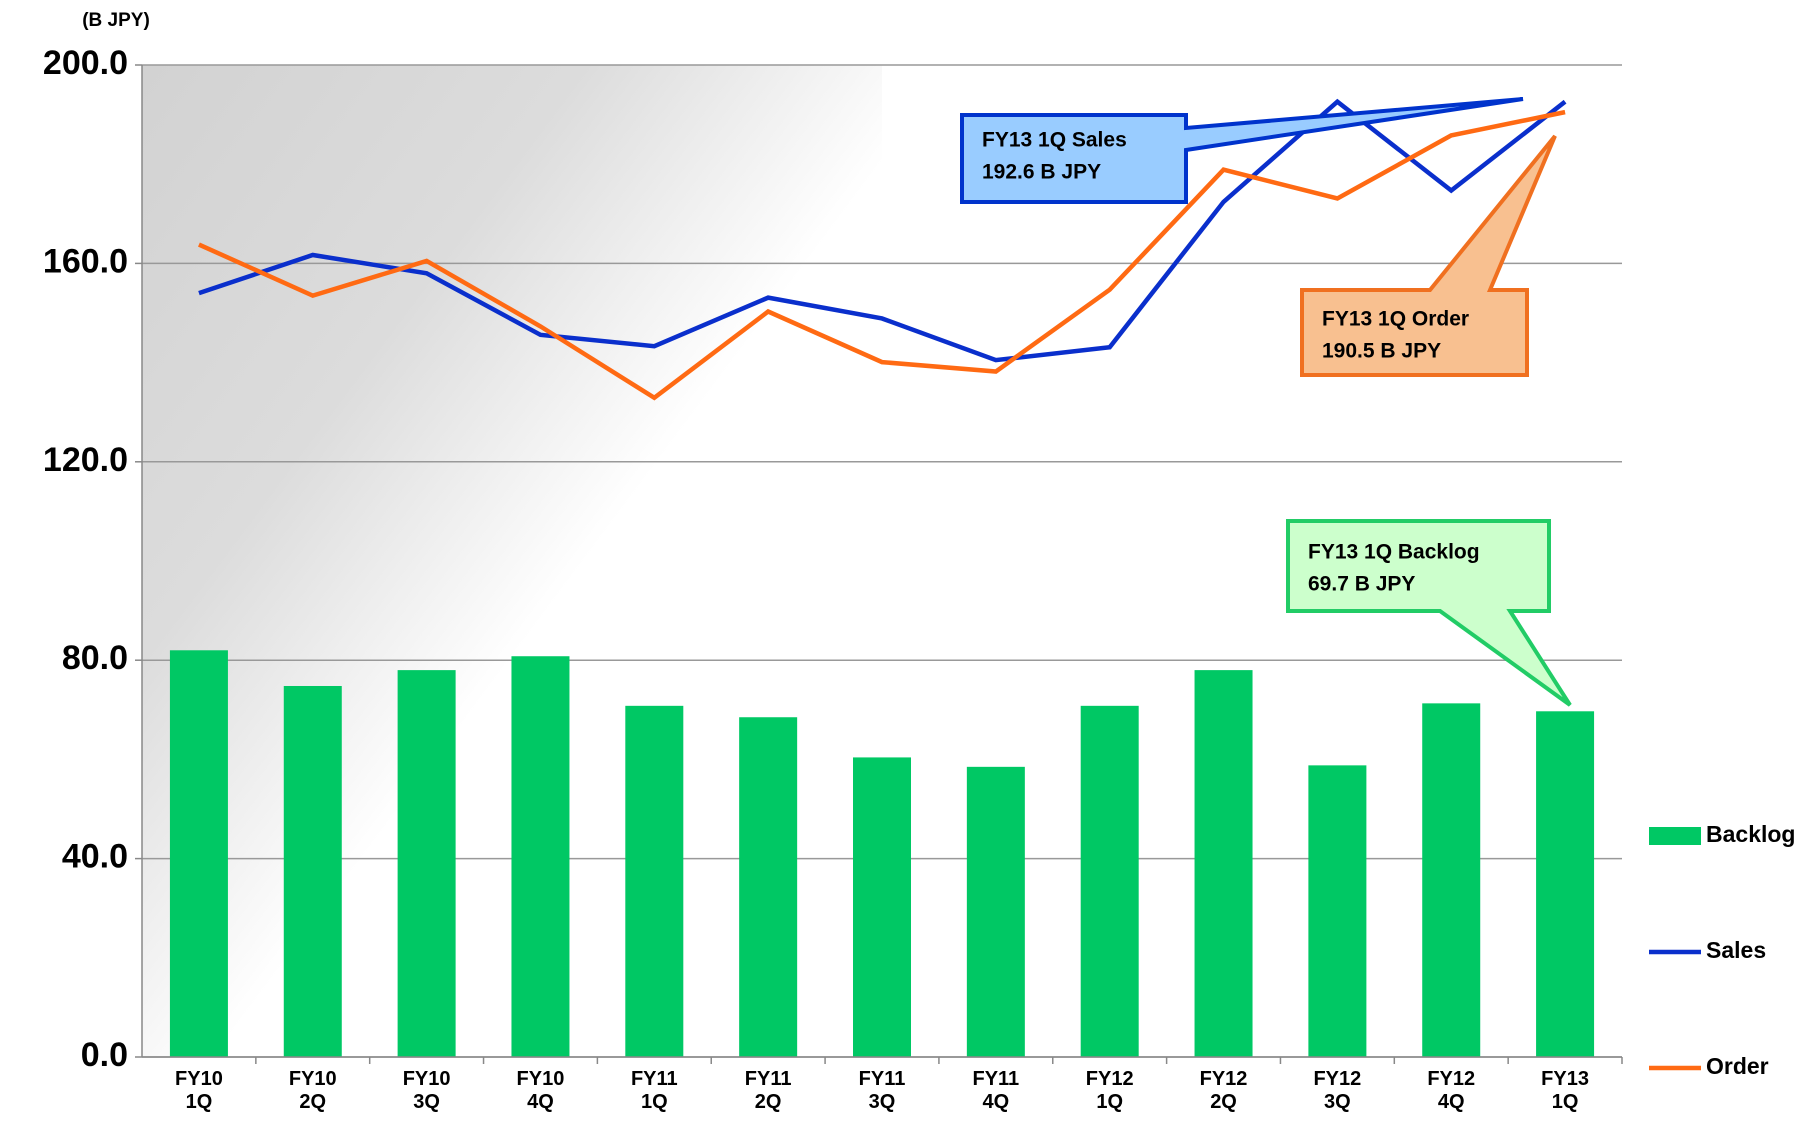  Describe the element at coordinates (1361, 584) in the screenshot. I see `callout-text: 69.7 B JPY` at that location.